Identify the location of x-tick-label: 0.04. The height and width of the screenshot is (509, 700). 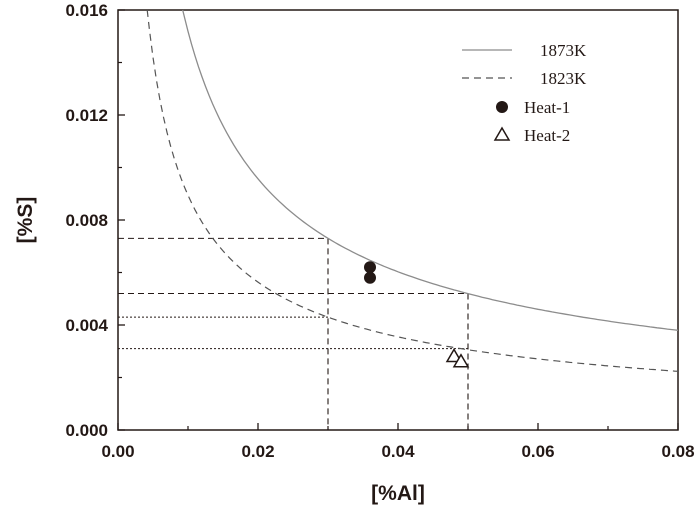
(398, 451).